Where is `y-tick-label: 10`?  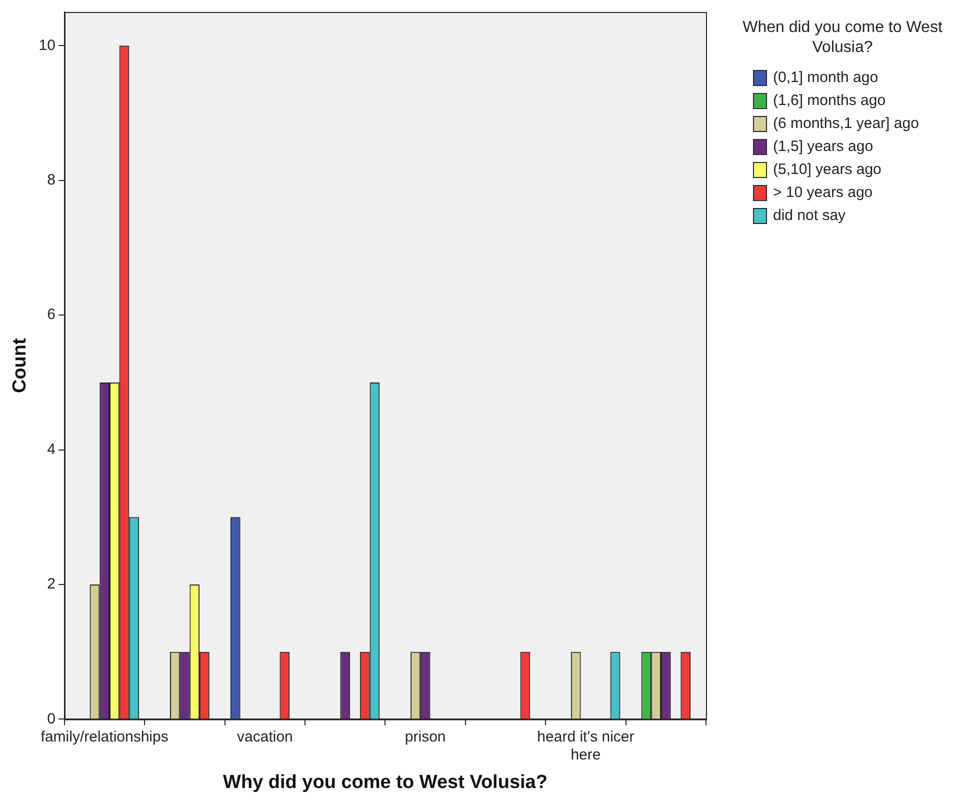 y-tick-label: 10 is located at coordinates (47, 45).